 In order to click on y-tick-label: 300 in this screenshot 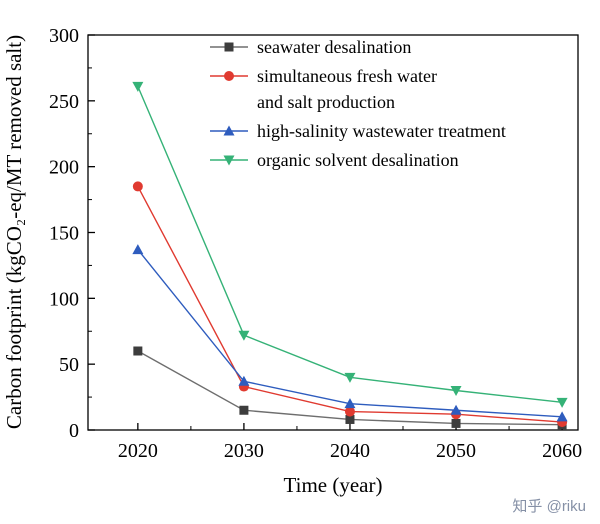, I will do `click(64, 36)`.